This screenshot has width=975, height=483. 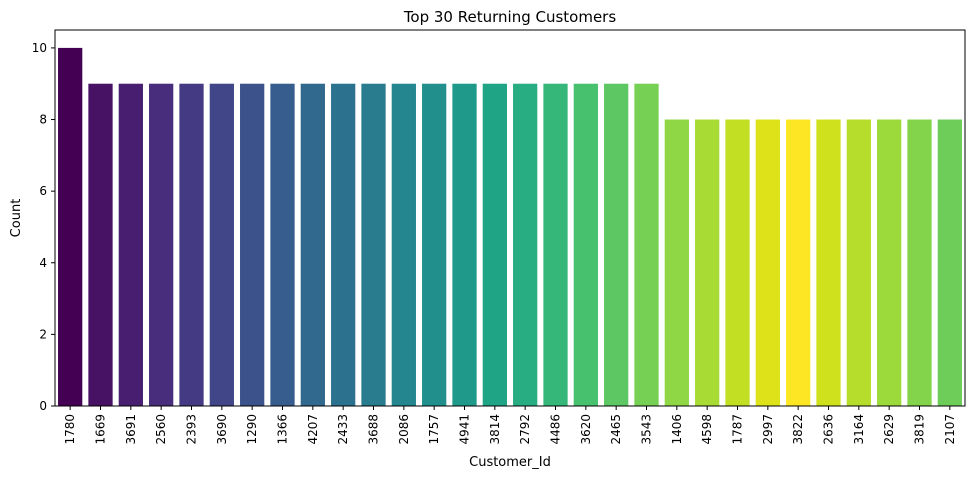 What do you see at coordinates (313, 429) in the screenshot?
I see `x-tick-label: 4207` at bounding box center [313, 429].